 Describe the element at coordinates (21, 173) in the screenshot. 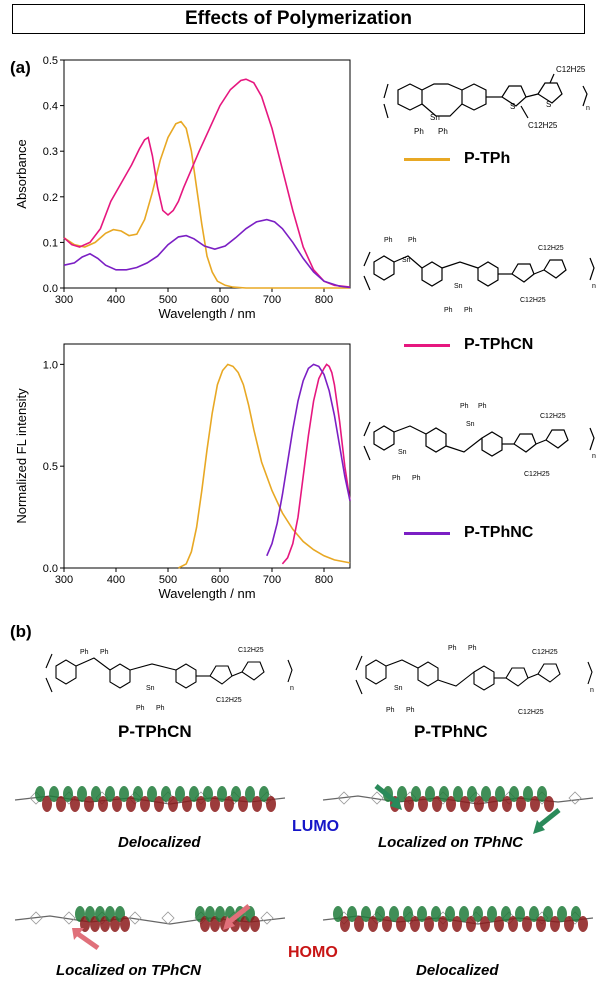

I see `y-axis-label: Absorbance` at that location.